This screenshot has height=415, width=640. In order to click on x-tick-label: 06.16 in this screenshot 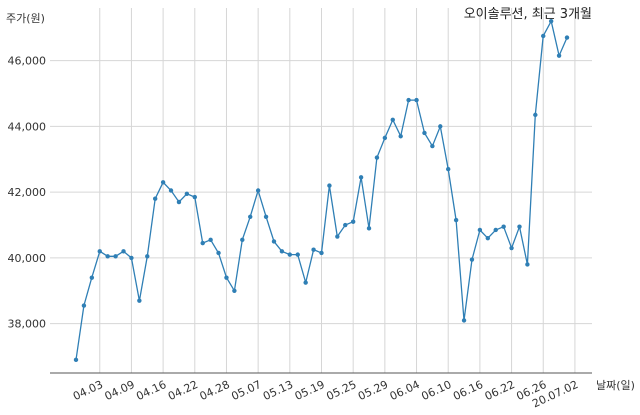, I will do `click(468, 390)`.